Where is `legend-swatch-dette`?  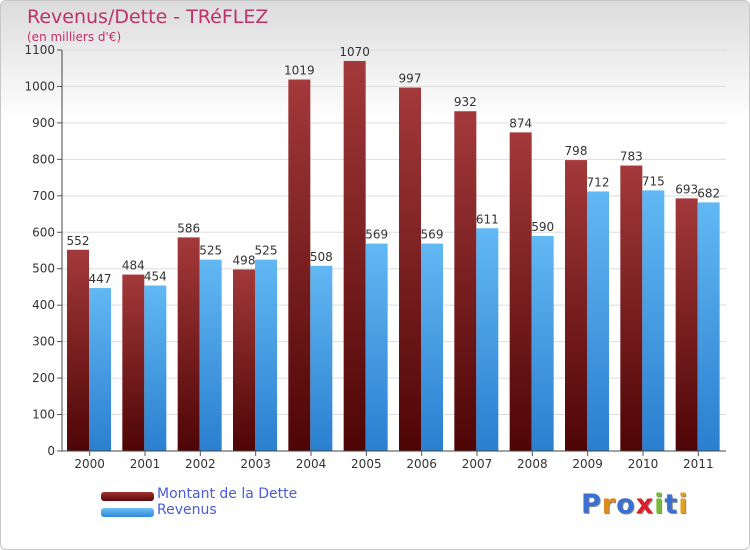 legend-swatch-dette is located at coordinates (127, 496).